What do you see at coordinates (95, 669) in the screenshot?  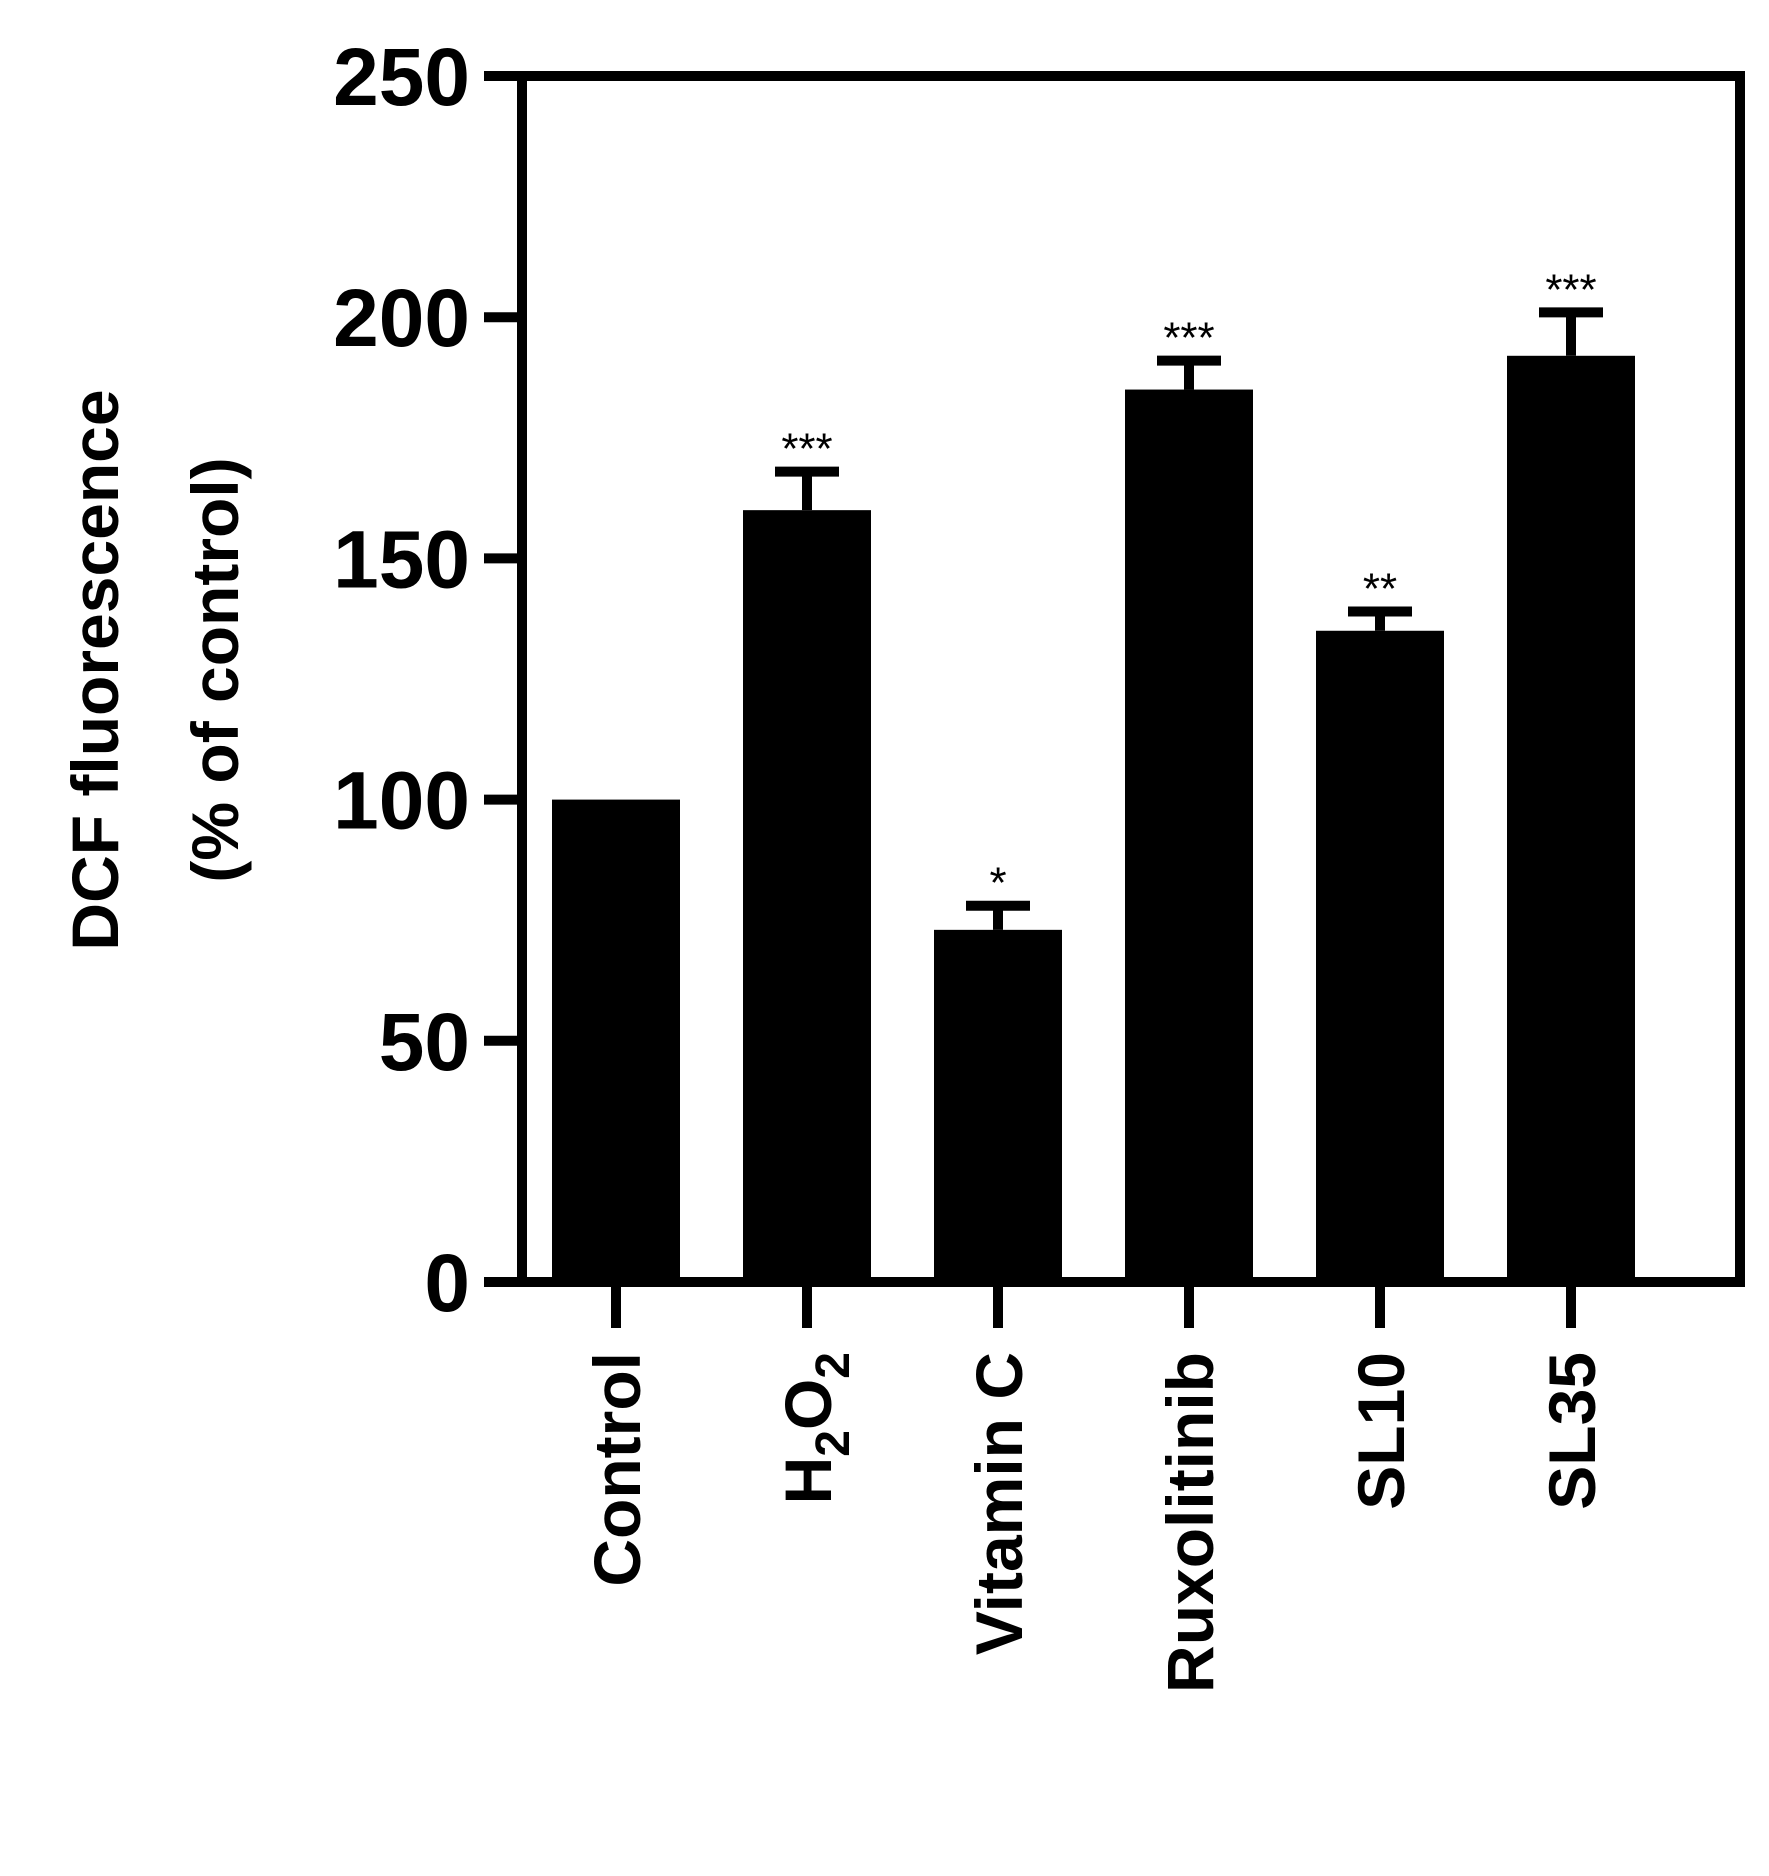 I see `y-axis-label-line1: DCF fluorescence` at bounding box center [95, 669].